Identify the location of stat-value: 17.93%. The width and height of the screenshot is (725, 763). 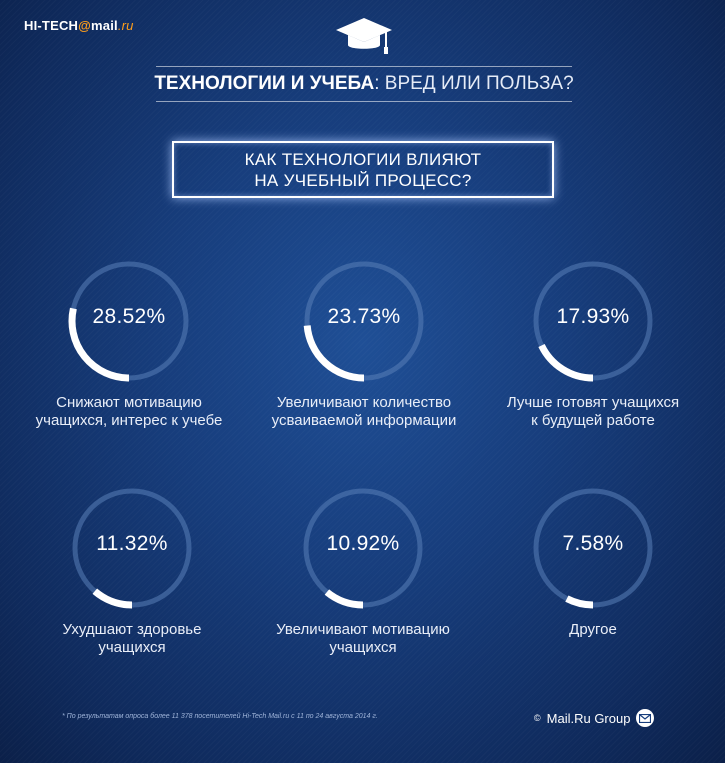
(593, 316).